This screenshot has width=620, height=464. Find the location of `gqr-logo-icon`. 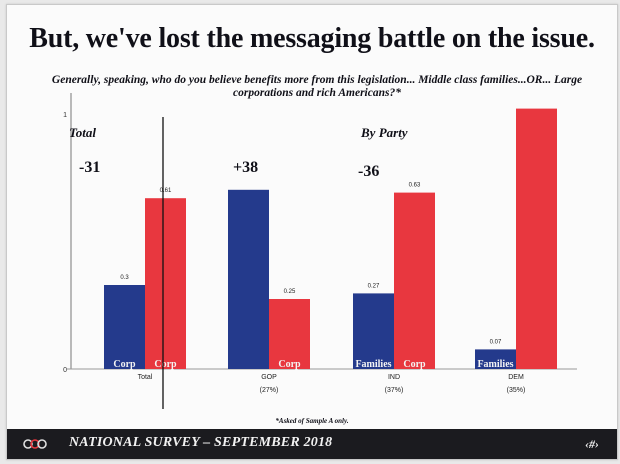

gqr-logo-icon is located at coordinates (35, 444).